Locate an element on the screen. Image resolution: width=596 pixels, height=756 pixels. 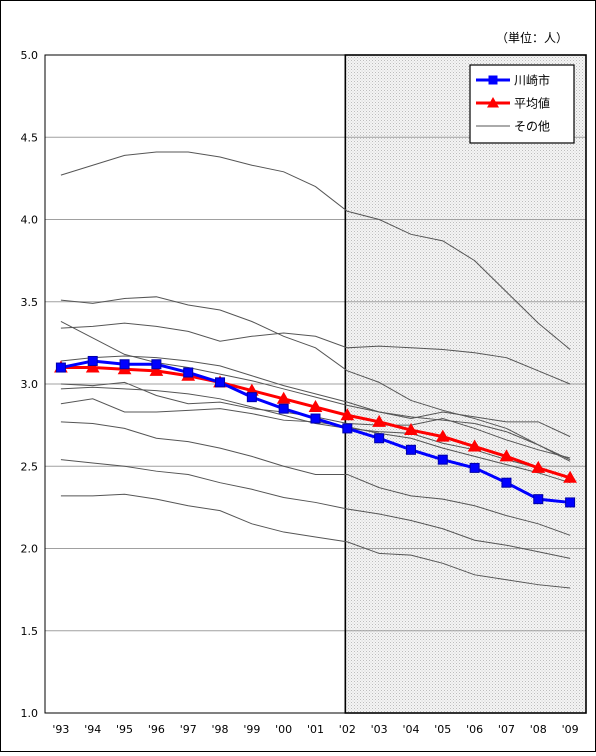
x-tick-label: '96 is located at coordinates (156, 729).